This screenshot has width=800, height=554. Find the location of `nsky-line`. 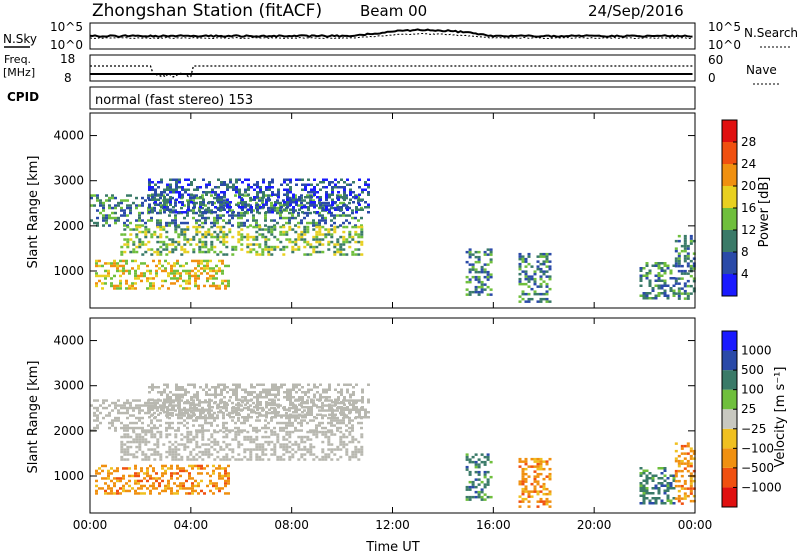

nsky-line is located at coordinates (391, 33).